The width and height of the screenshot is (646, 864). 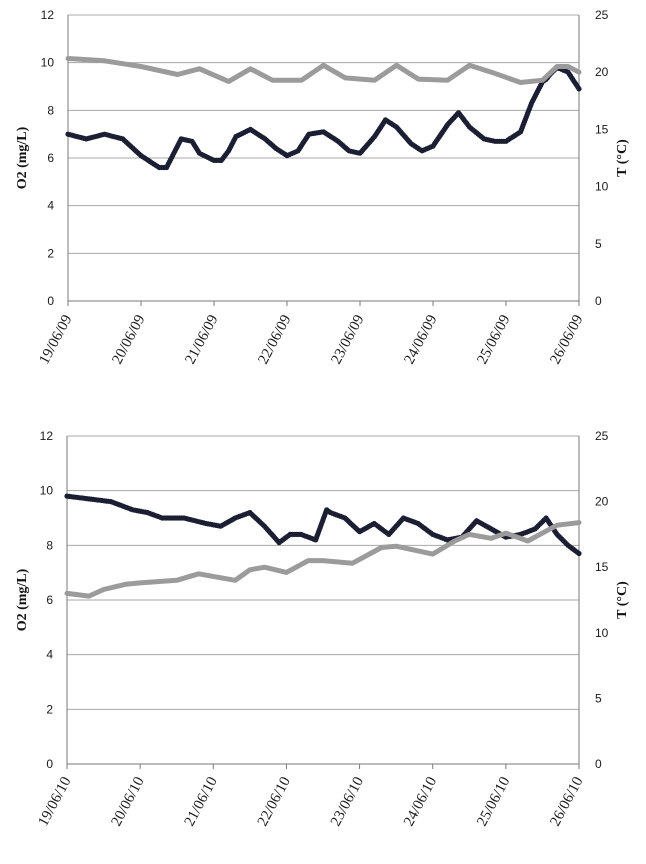 What do you see at coordinates (420, 801) in the screenshot?
I see `x-tick-label: 24/06/10` at bounding box center [420, 801].